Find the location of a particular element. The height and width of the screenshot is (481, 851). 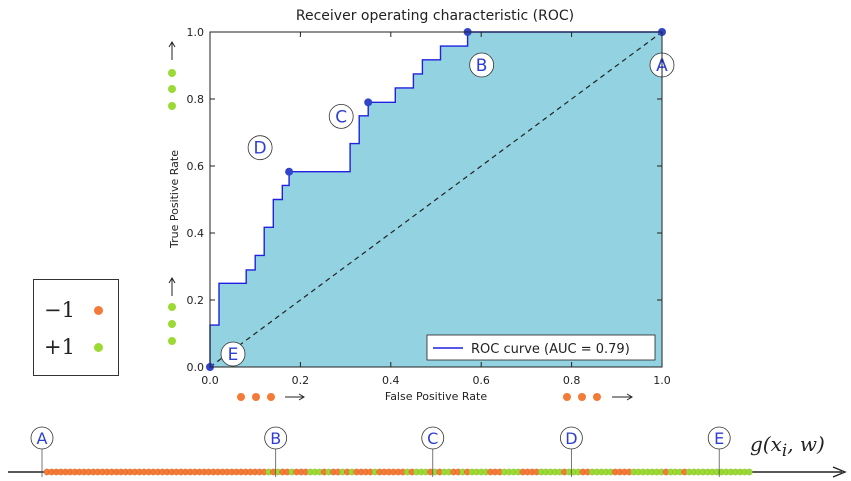

marker-label-c: C is located at coordinates (341, 117).